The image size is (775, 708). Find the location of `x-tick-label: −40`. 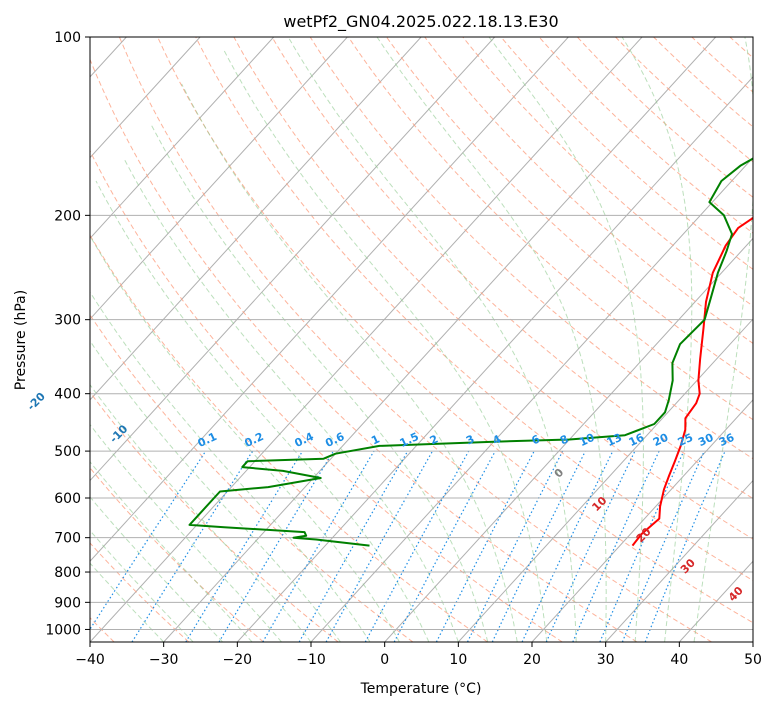

x-tick-label: −40 is located at coordinates (90, 660).